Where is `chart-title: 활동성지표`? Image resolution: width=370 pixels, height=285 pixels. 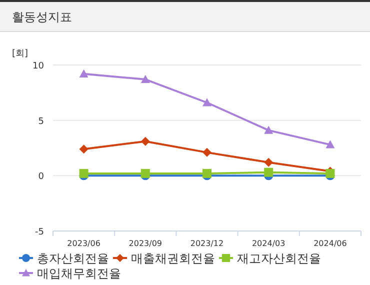 chart-title: 활동성지표 is located at coordinates (42, 17).